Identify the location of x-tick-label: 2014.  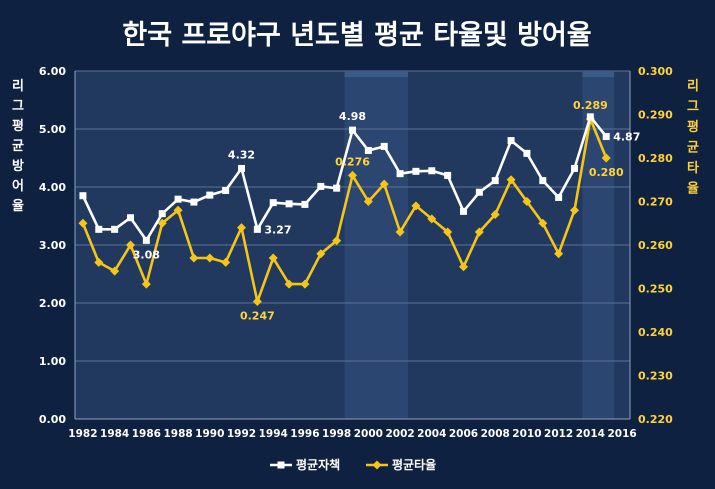
(590, 434).